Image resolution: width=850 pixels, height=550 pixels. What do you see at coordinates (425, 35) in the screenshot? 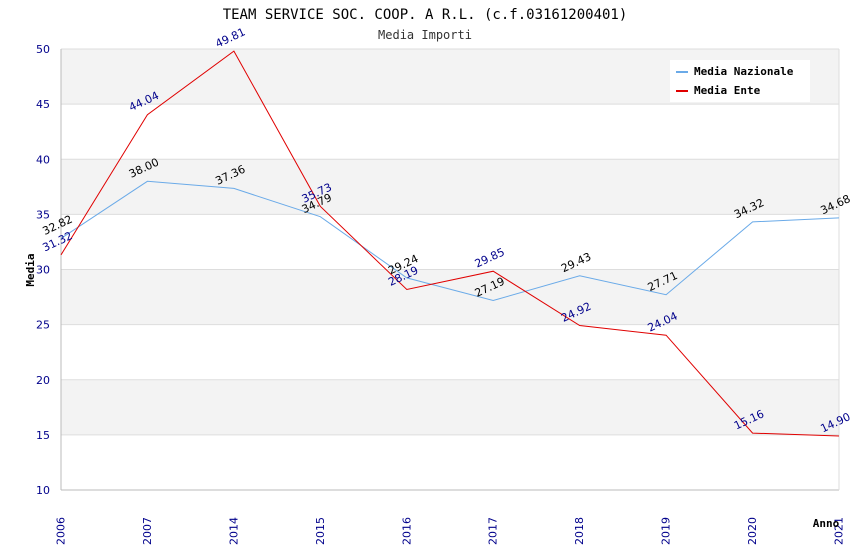
I see `chart-subtitle: Media Importi` at bounding box center [425, 35].